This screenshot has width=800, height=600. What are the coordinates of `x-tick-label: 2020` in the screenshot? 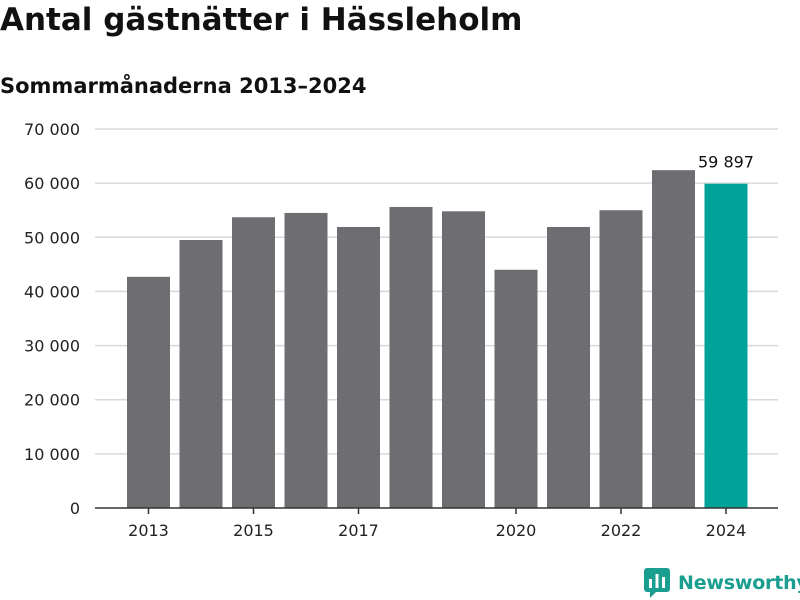 It's located at (516, 530).